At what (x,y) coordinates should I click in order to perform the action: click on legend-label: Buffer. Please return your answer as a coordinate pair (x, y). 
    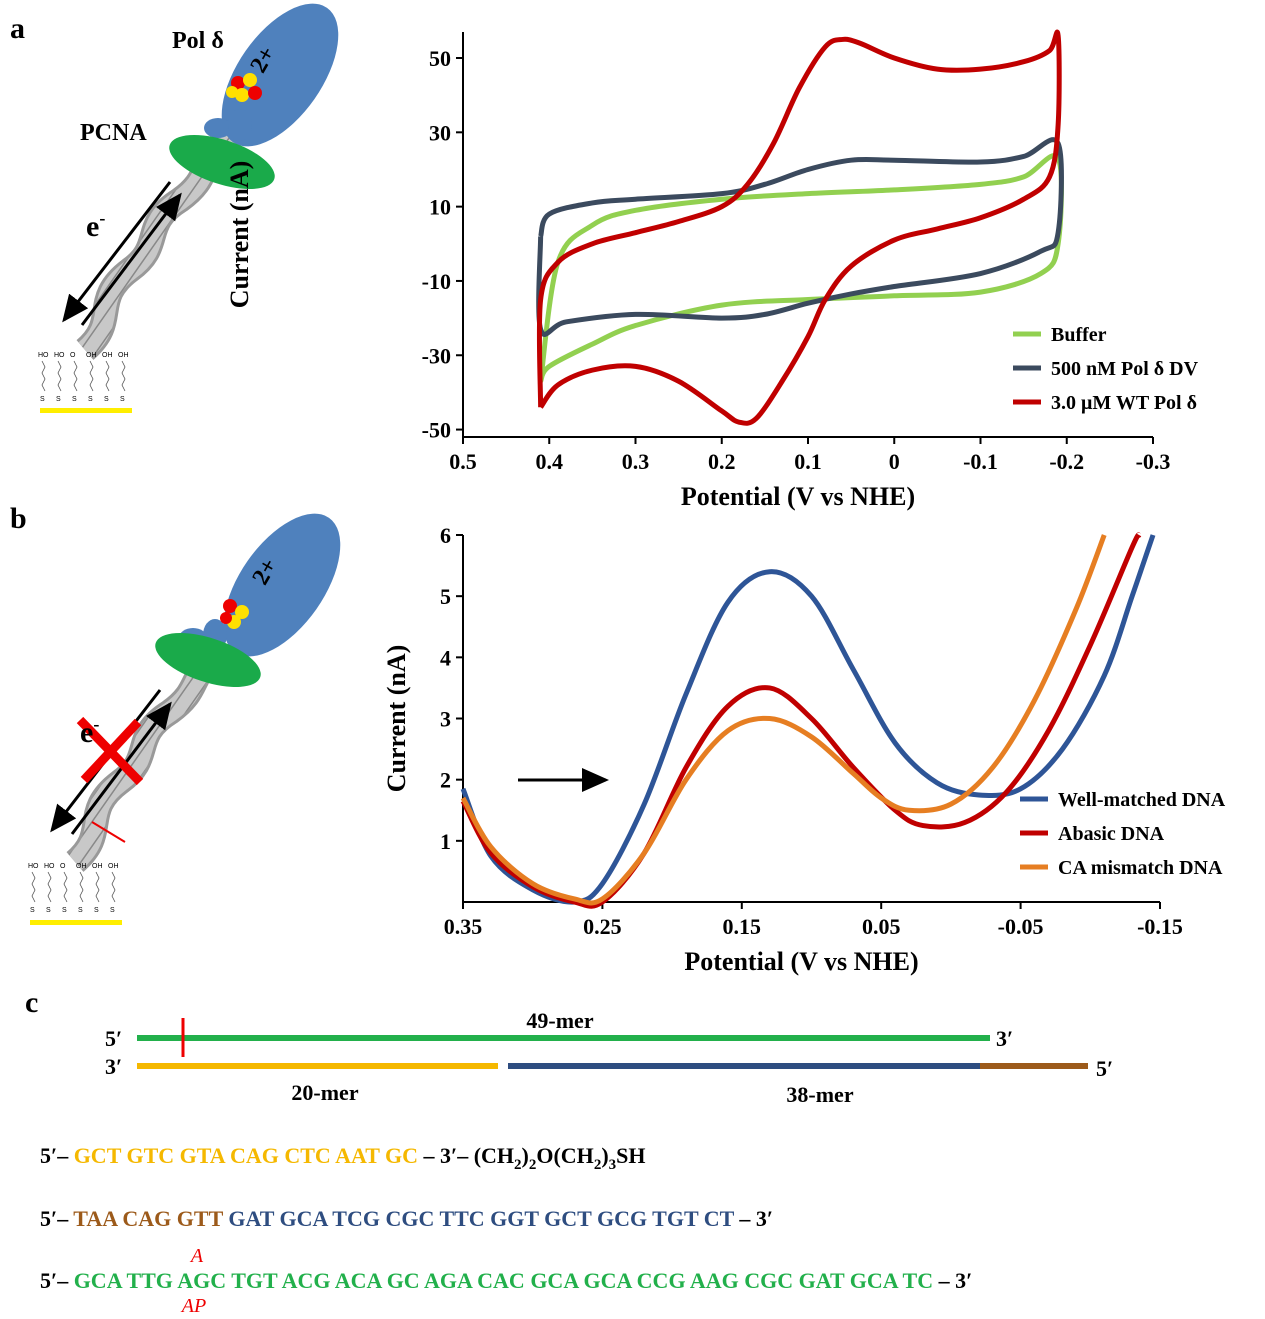
    Looking at the image, I should click on (1079, 335).